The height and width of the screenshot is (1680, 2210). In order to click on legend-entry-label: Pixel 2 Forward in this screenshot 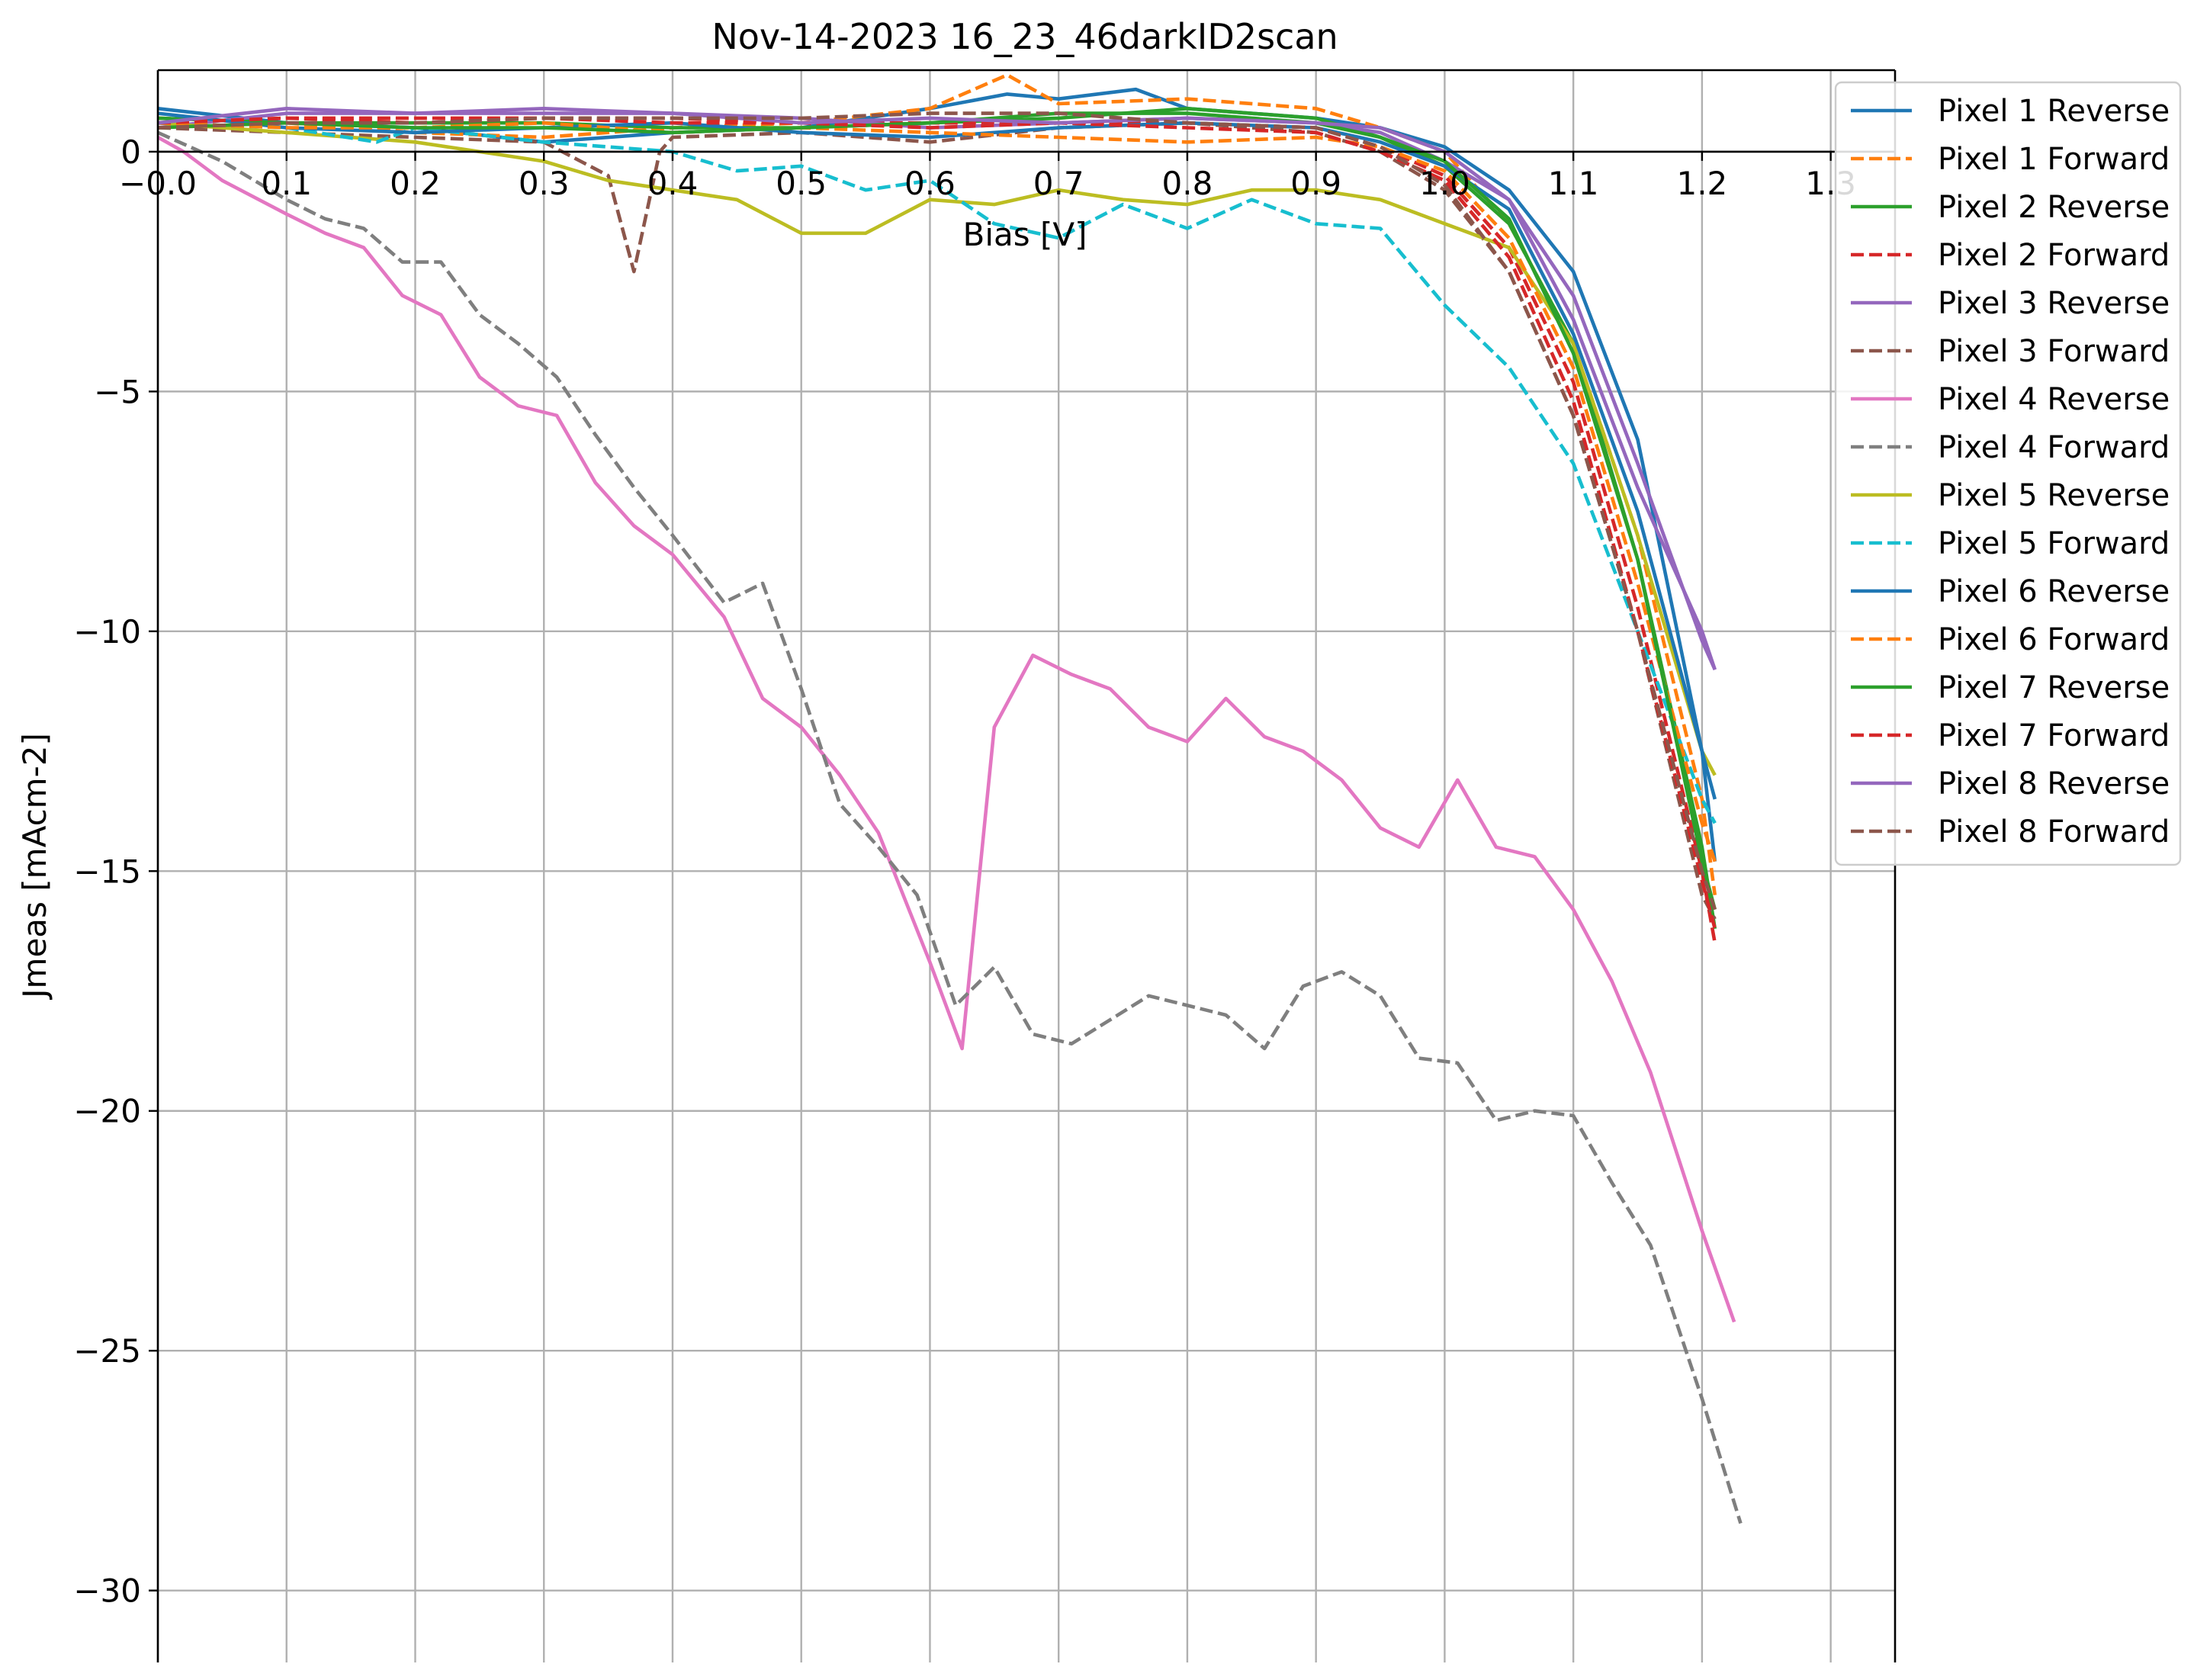, I will do `click(2054, 255)`.